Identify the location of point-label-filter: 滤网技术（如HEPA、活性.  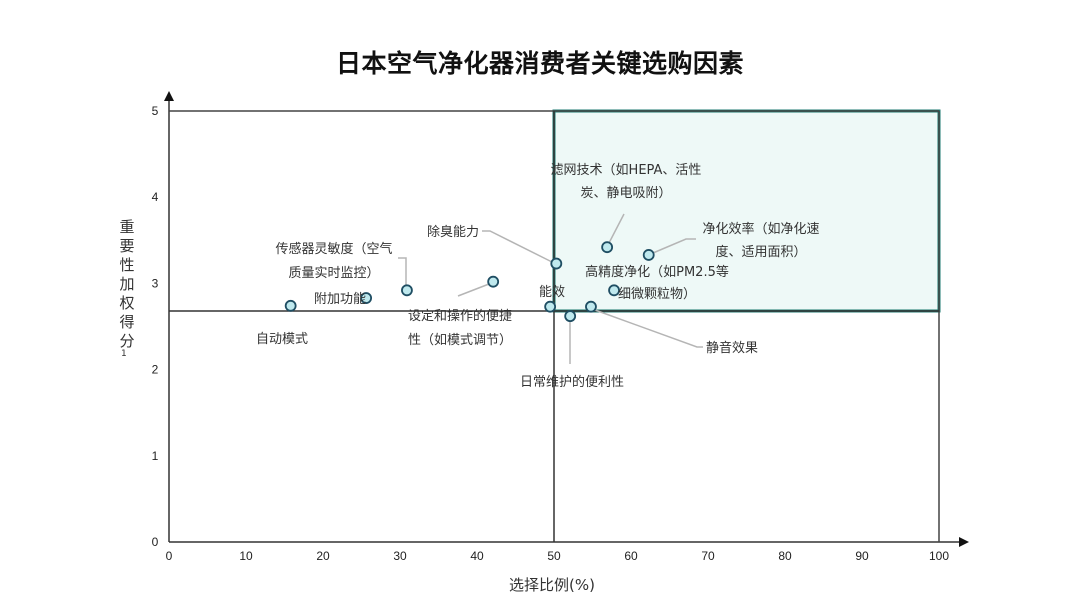
(626, 170).